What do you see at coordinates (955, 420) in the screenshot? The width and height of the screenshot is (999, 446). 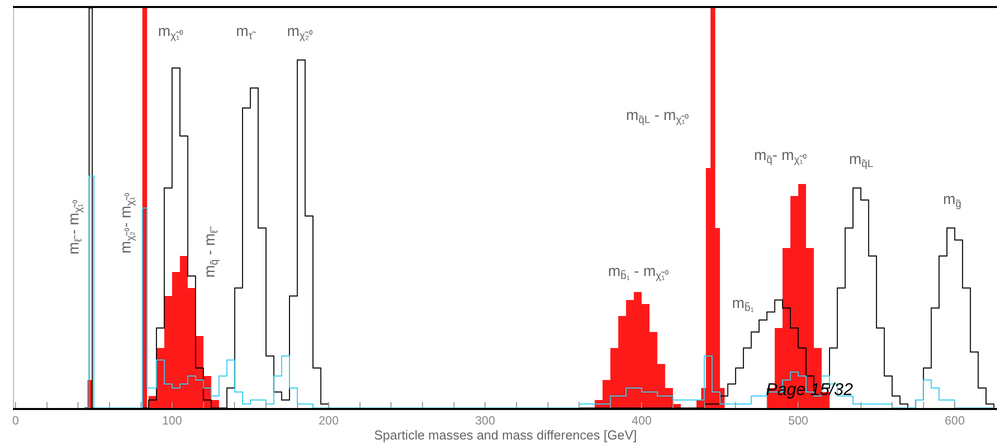 I see `x-tick-label: 600` at bounding box center [955, 420].